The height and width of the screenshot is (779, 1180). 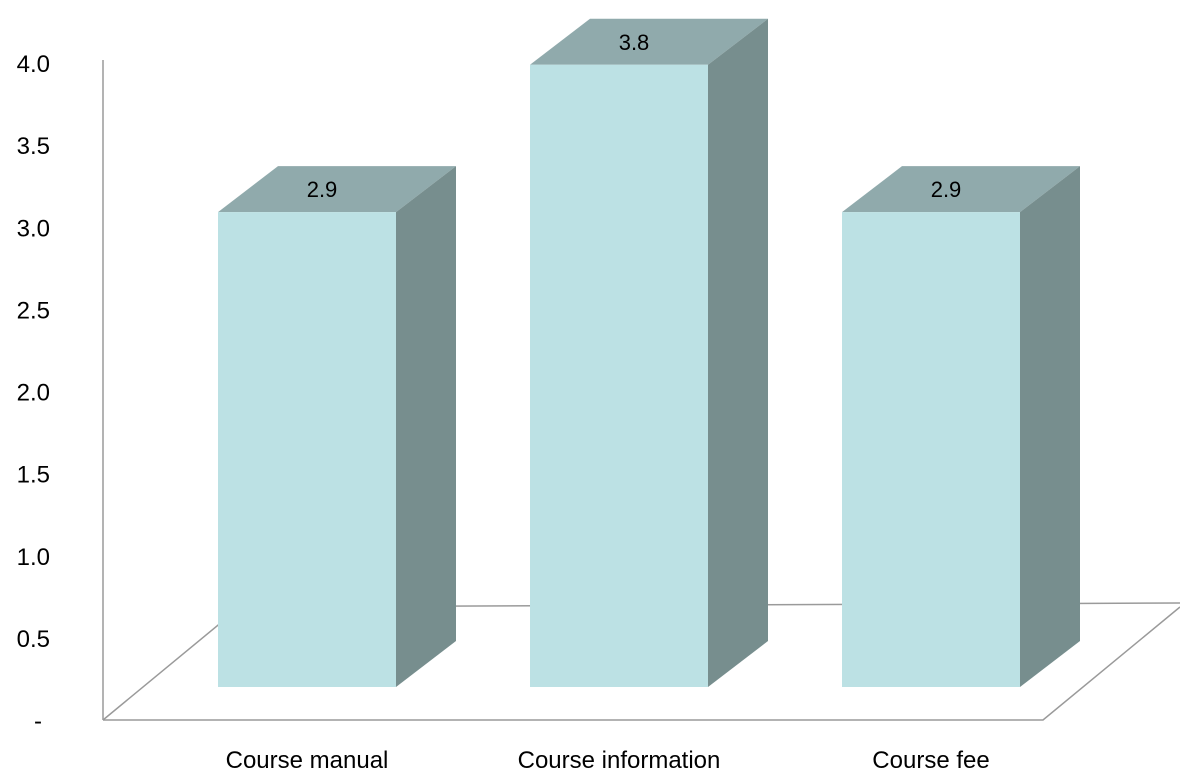 I want to click on y-tick-label: 1.0, so click(x=33, y=557).